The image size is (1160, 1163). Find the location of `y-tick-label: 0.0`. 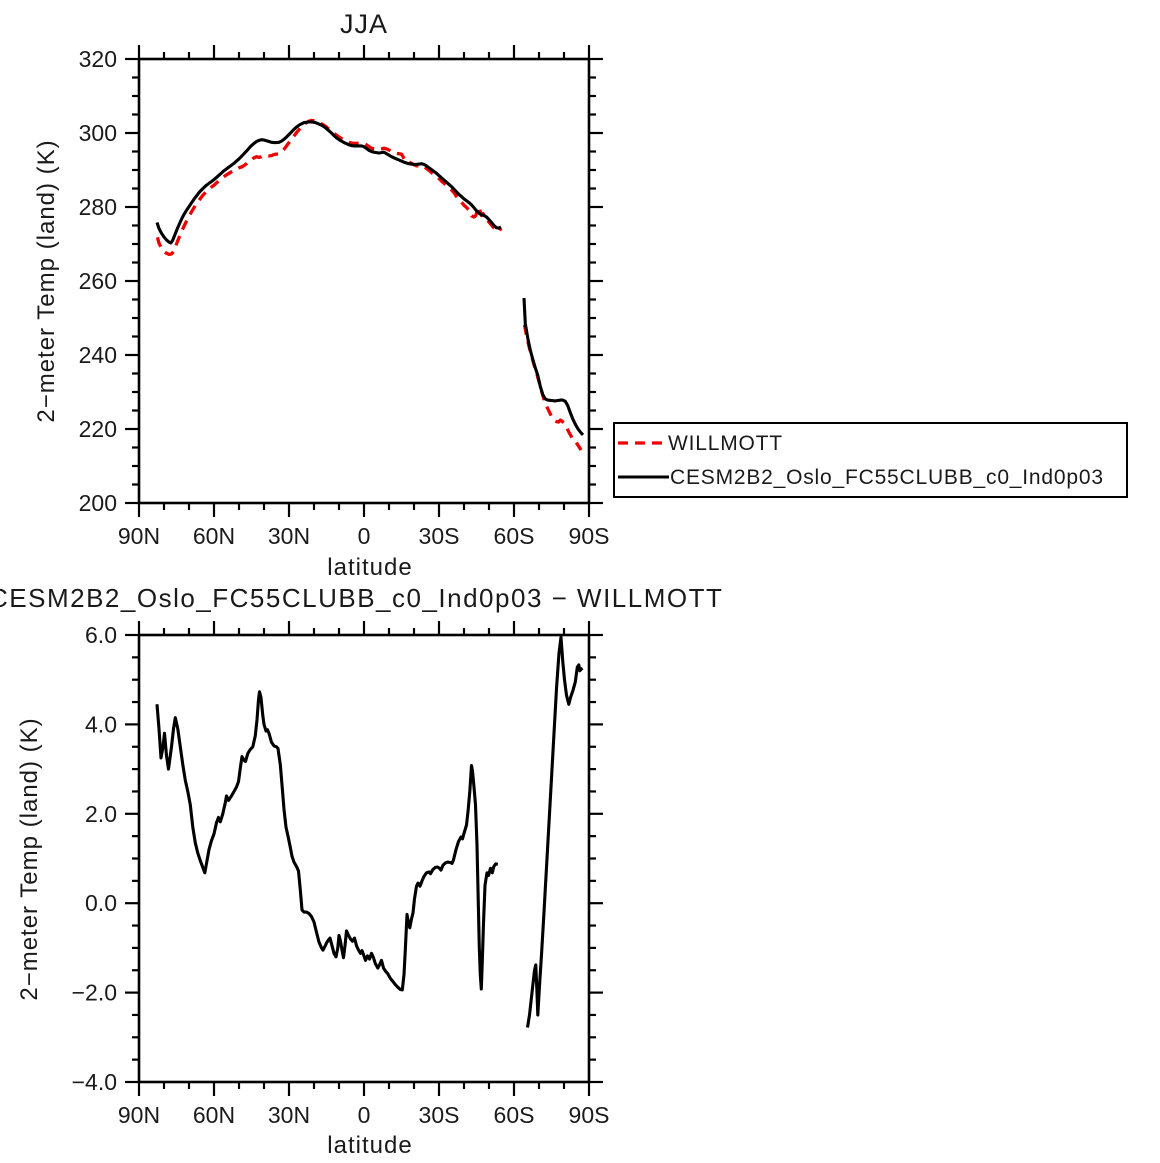

y-tick-label: 0.0 is located at coordinates (101, 903).